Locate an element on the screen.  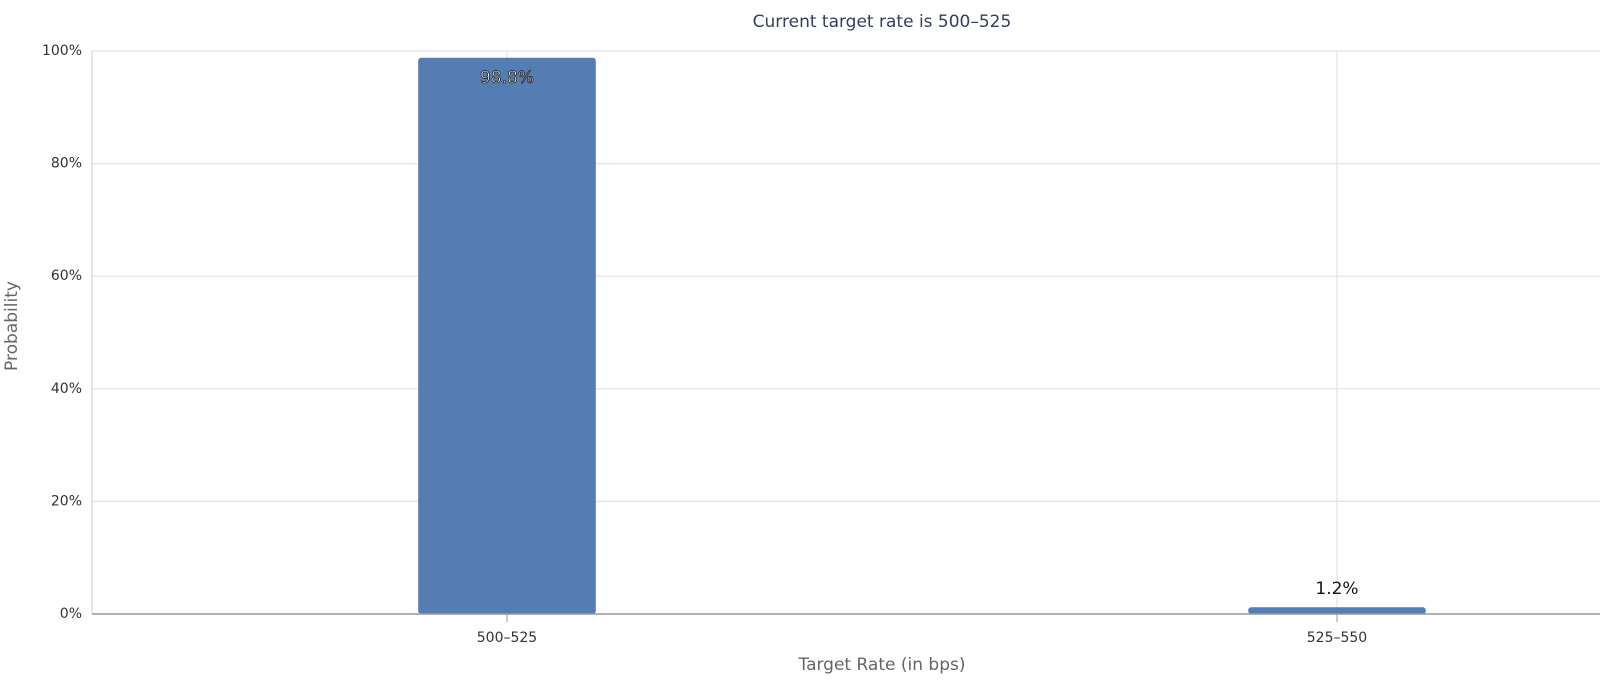
x-axis-title: Target Rate (in bps) is located at coordinates (882, 665).